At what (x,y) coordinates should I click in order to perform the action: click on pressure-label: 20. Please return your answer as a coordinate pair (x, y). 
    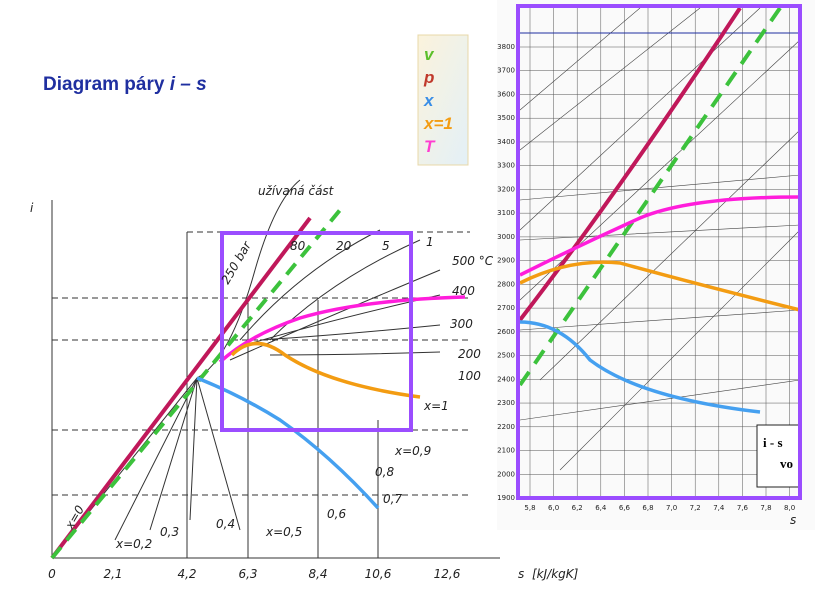
    Looking at the image, I should click on (344, 246).